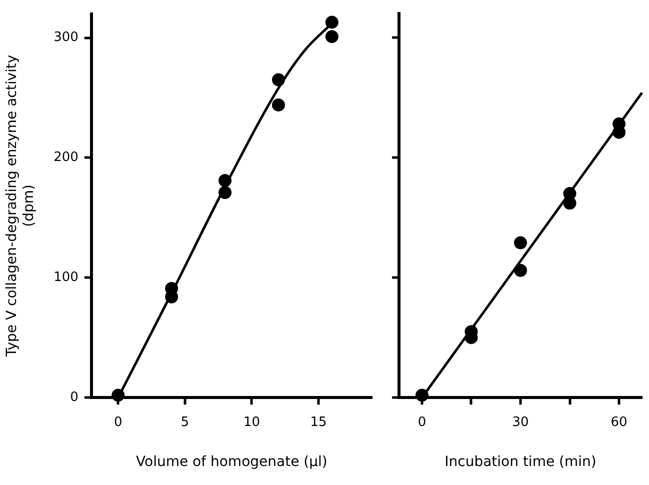 This screenshot has height=485, width=649. I want to click on x-tick-label: 15, so click(318, 422).